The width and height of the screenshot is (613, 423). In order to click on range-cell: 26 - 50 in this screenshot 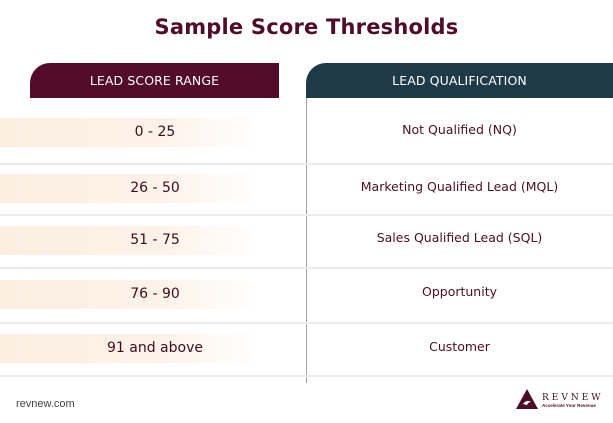, I will do `click(155, 188)`.